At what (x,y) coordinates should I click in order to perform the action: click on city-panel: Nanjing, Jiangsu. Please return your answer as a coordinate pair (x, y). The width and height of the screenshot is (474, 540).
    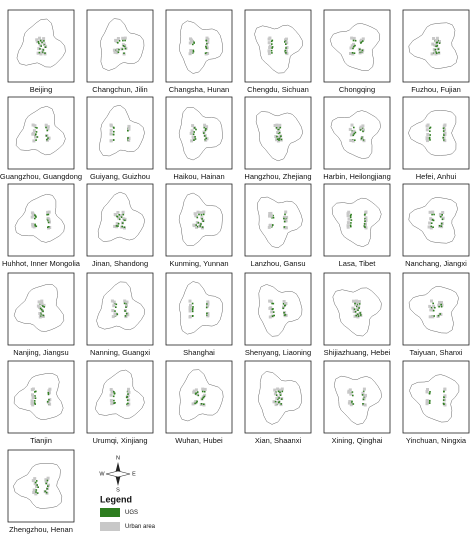
    Looking at the image, I should click on (41, 314).